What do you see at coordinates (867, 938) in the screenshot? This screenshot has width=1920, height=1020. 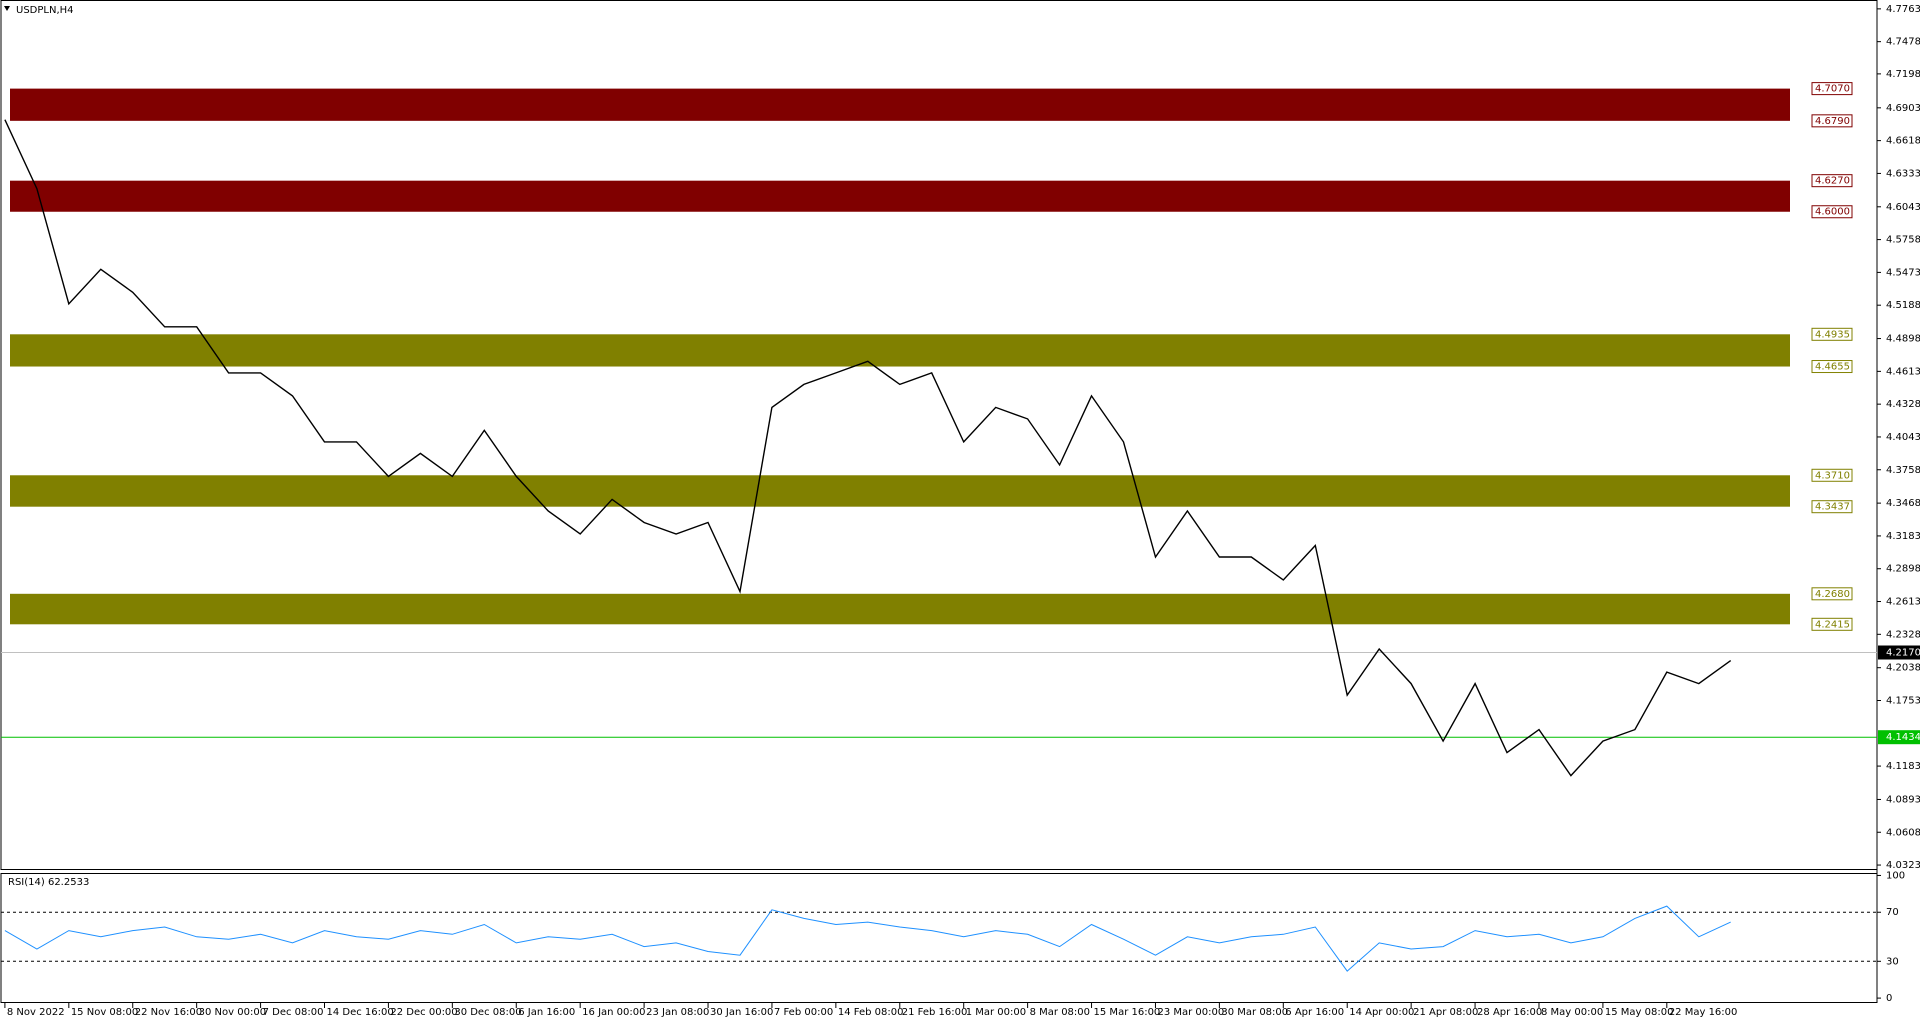 I see `series-line` at bounding box center [867, 938].